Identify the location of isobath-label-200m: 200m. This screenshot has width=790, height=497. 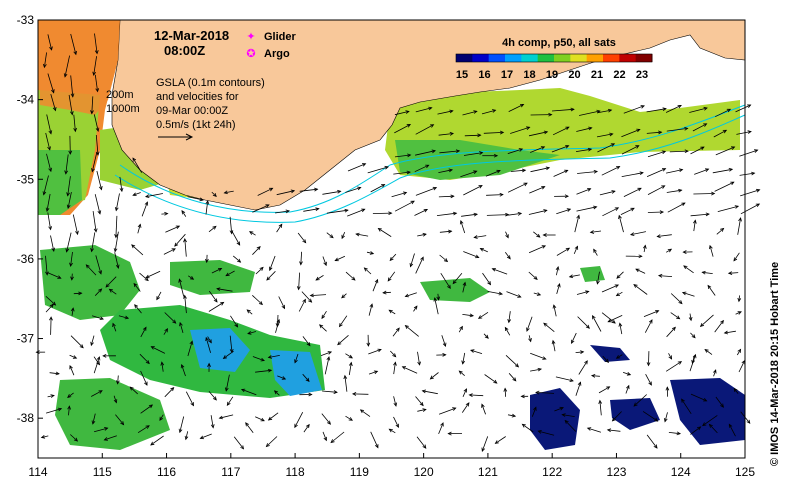
(120, 95).